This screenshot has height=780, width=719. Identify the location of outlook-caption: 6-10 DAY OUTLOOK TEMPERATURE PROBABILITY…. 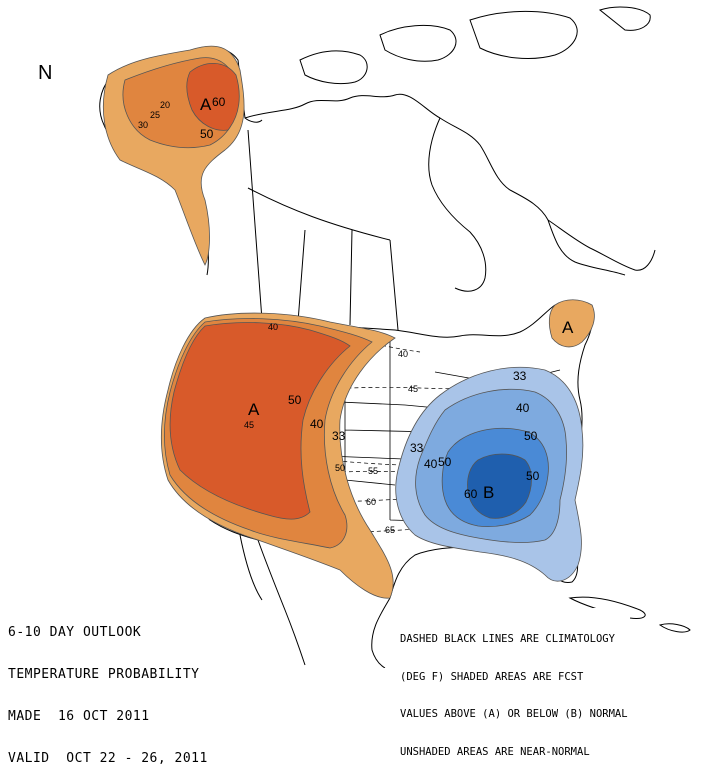
(108, 689).